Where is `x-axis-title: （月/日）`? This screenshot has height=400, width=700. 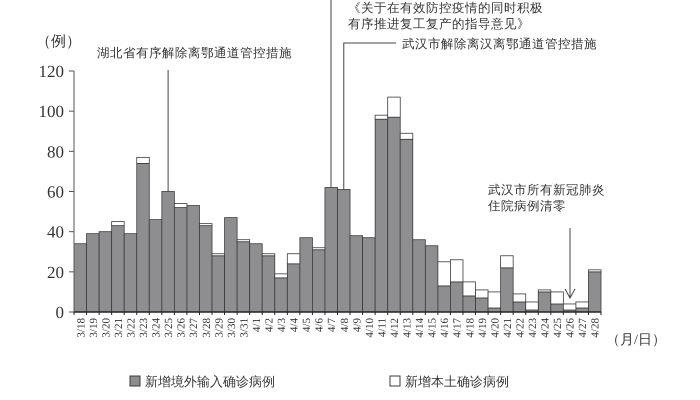
x-axis-title: （月/日） is located at coordinates (636, 340).